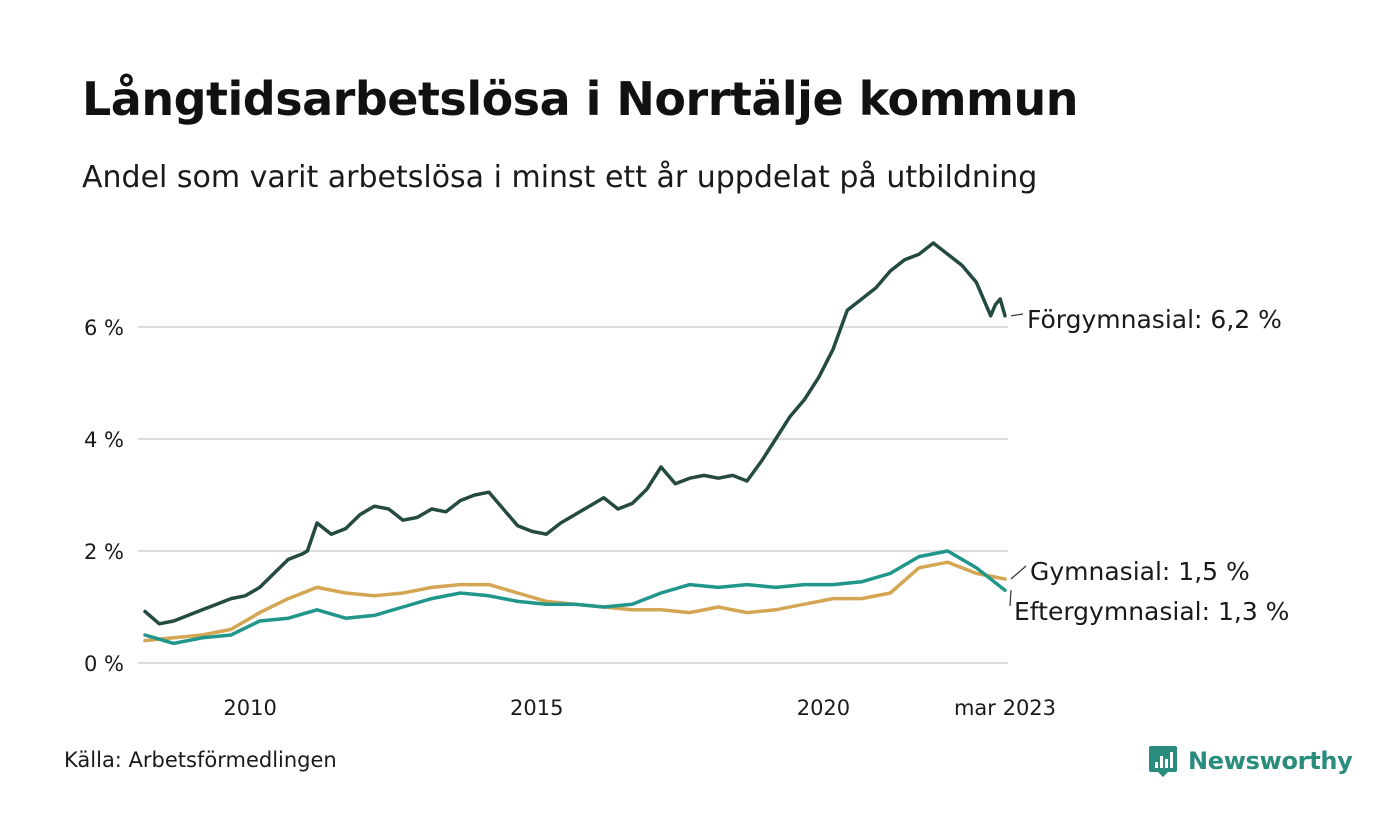  What do you see at coordinates (1005, 708) in the screenshot?
I see `x-tick-label: mar 2023` at bounding box center [1005, 708].